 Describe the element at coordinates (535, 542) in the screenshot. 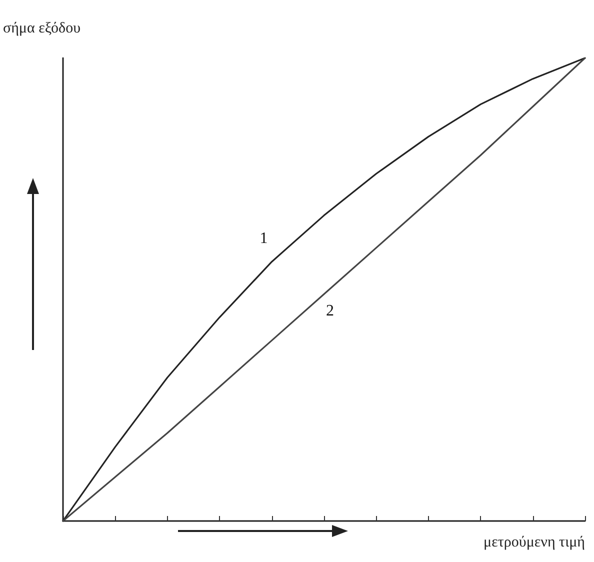

I see `x-axis-title: μετρούμενη τιμή` at that location.